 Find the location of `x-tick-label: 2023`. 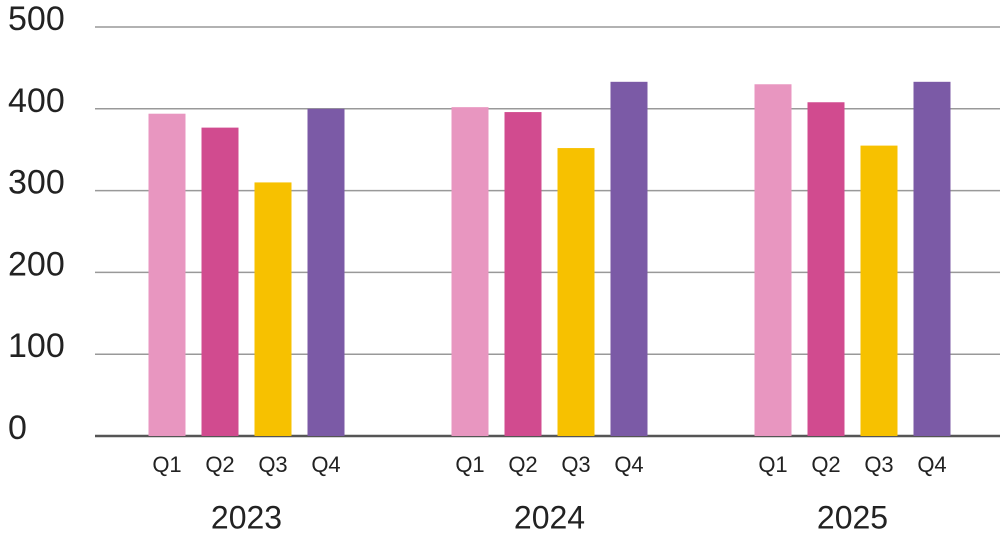

x-tick-label: 2023 is located at coordinates (246, 517).